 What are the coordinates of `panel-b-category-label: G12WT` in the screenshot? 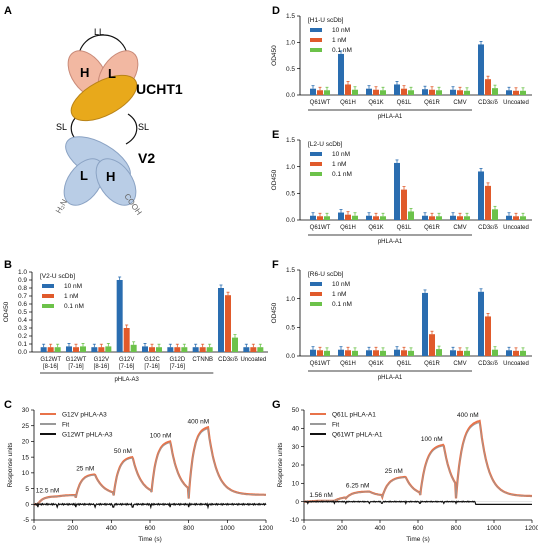 It's located at (76, 360).